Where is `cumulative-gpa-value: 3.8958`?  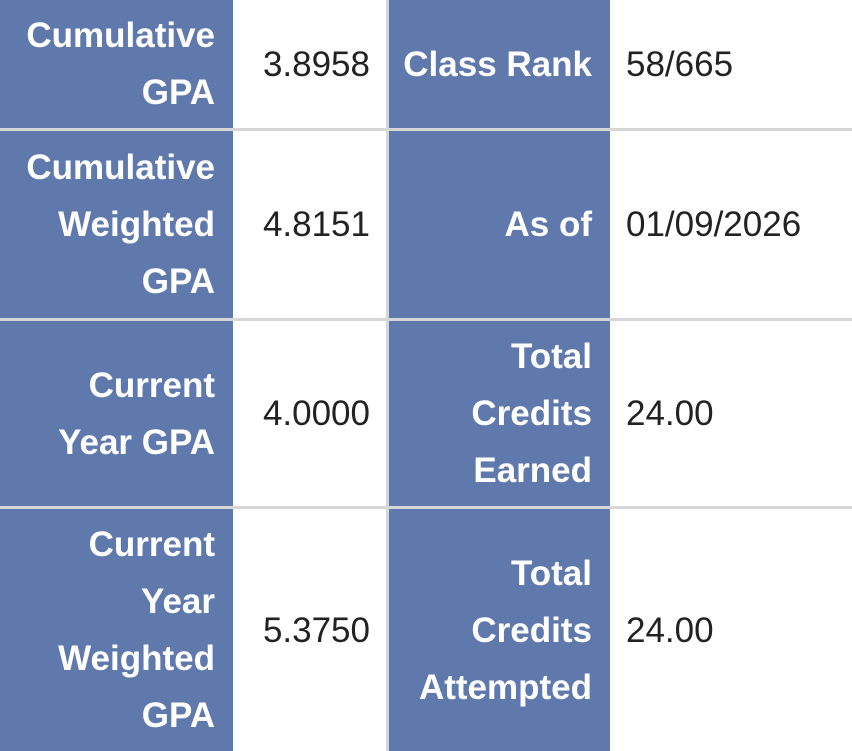
cumulative-gpa-value: 3.8958 is located at coordinates (309, 64).